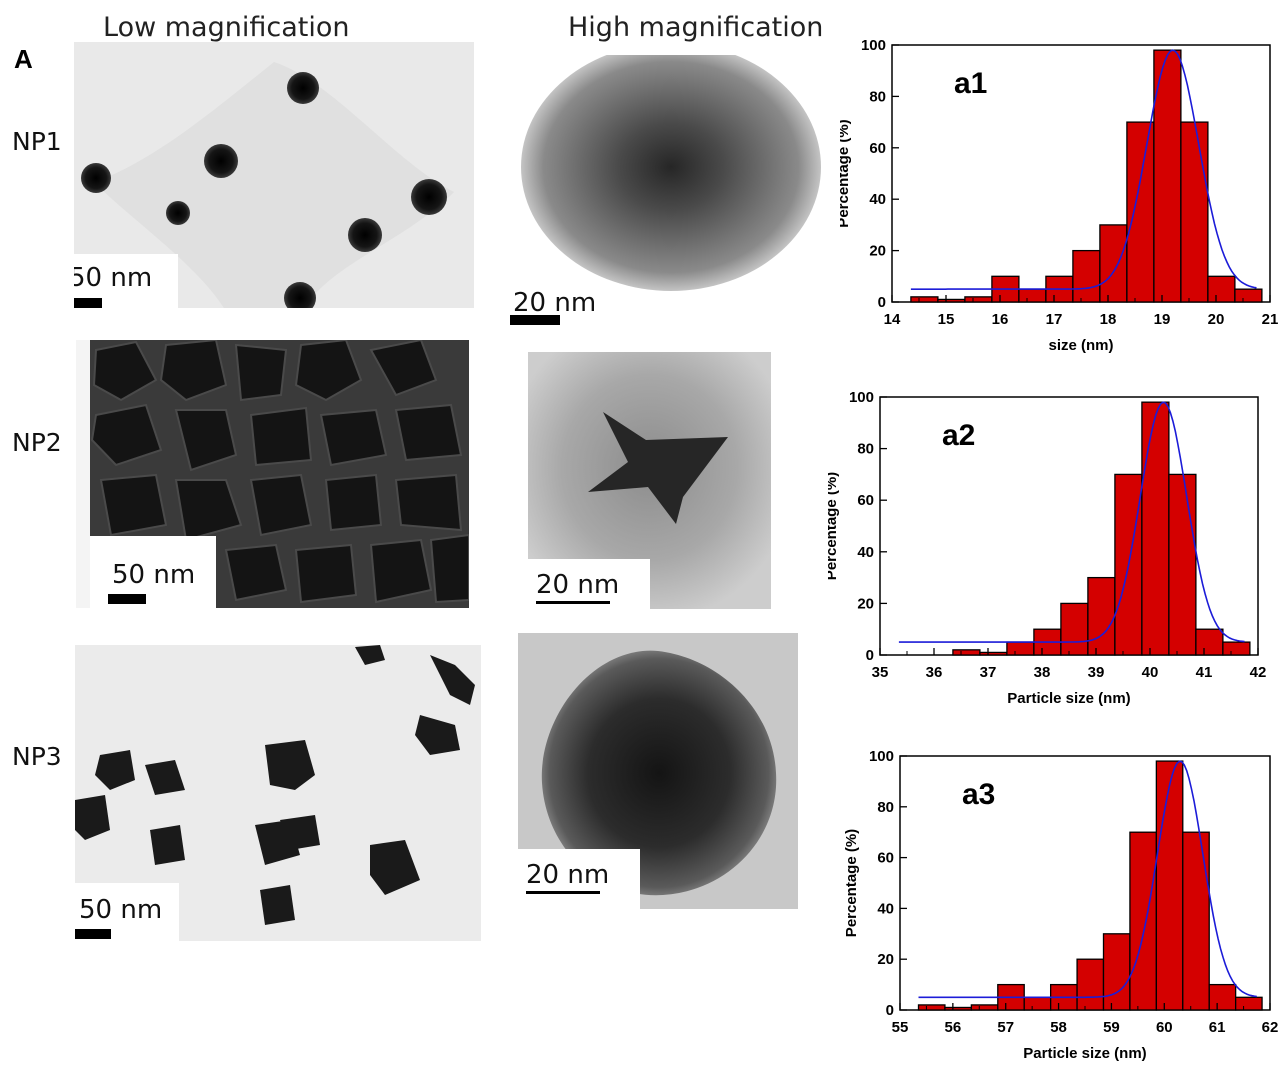 The image size is (1283, 1068). Describe the element at coordinates (1162, 319) in the screenshot. I see `chart-a1-x-tick-label: 19` at that location.